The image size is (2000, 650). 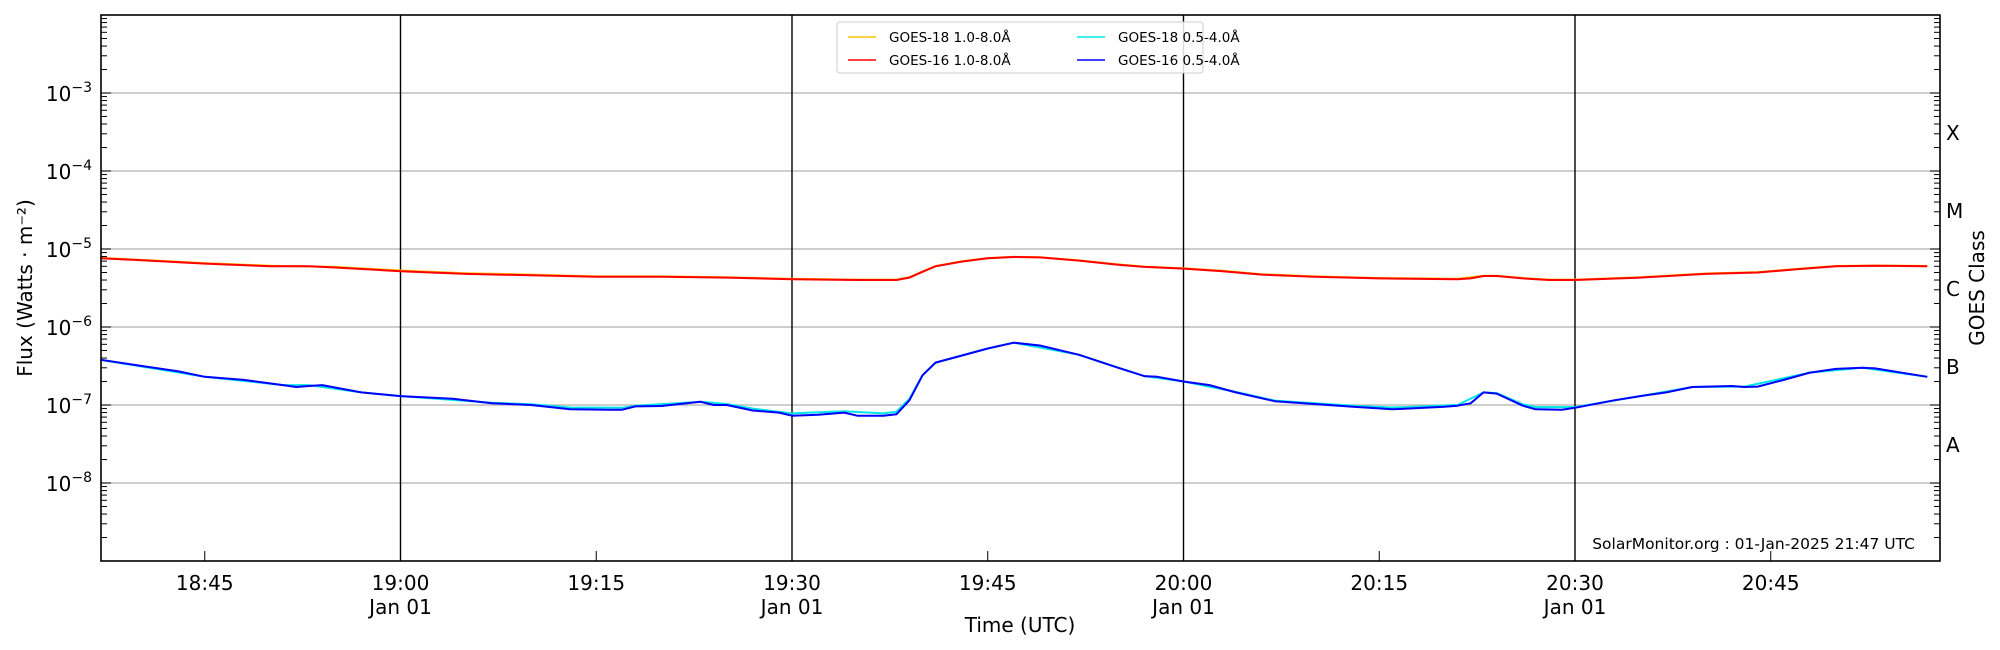 What do you see at coordinates (1020, 625) in the screenshot?
I see `x-axis-label: Time (UTC)` at bounding box center [1020, 625].